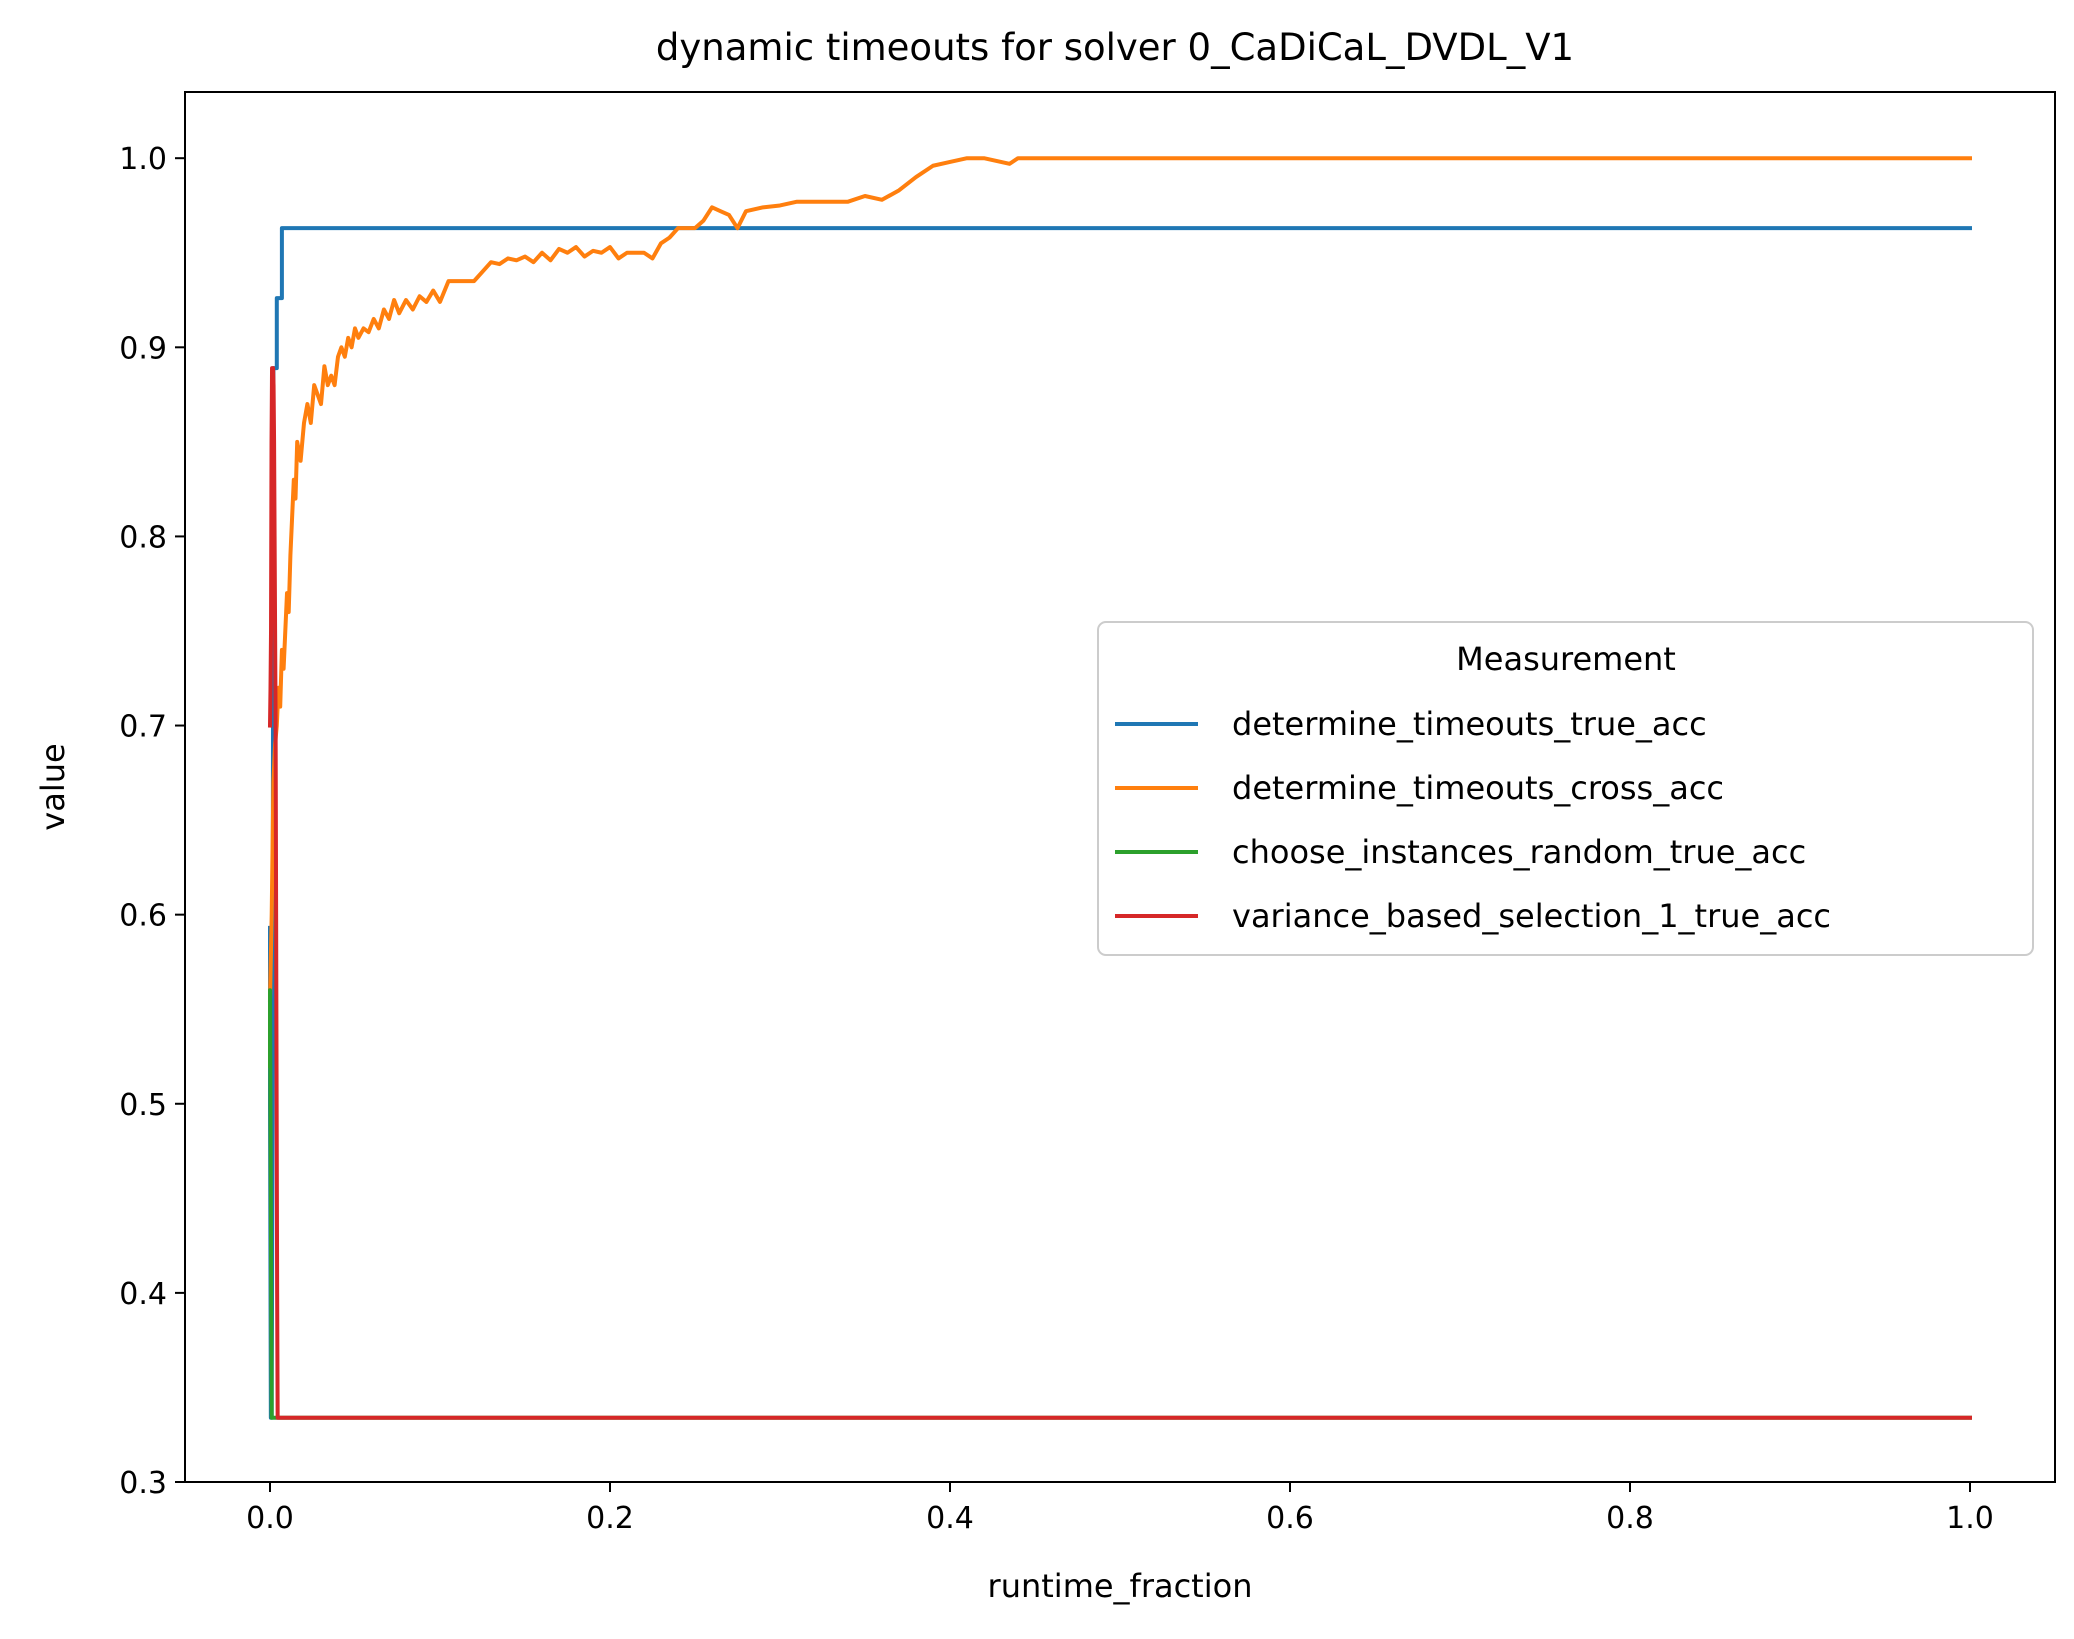  I want to click on x-tick-label: 0.4, so click(950, 1518).